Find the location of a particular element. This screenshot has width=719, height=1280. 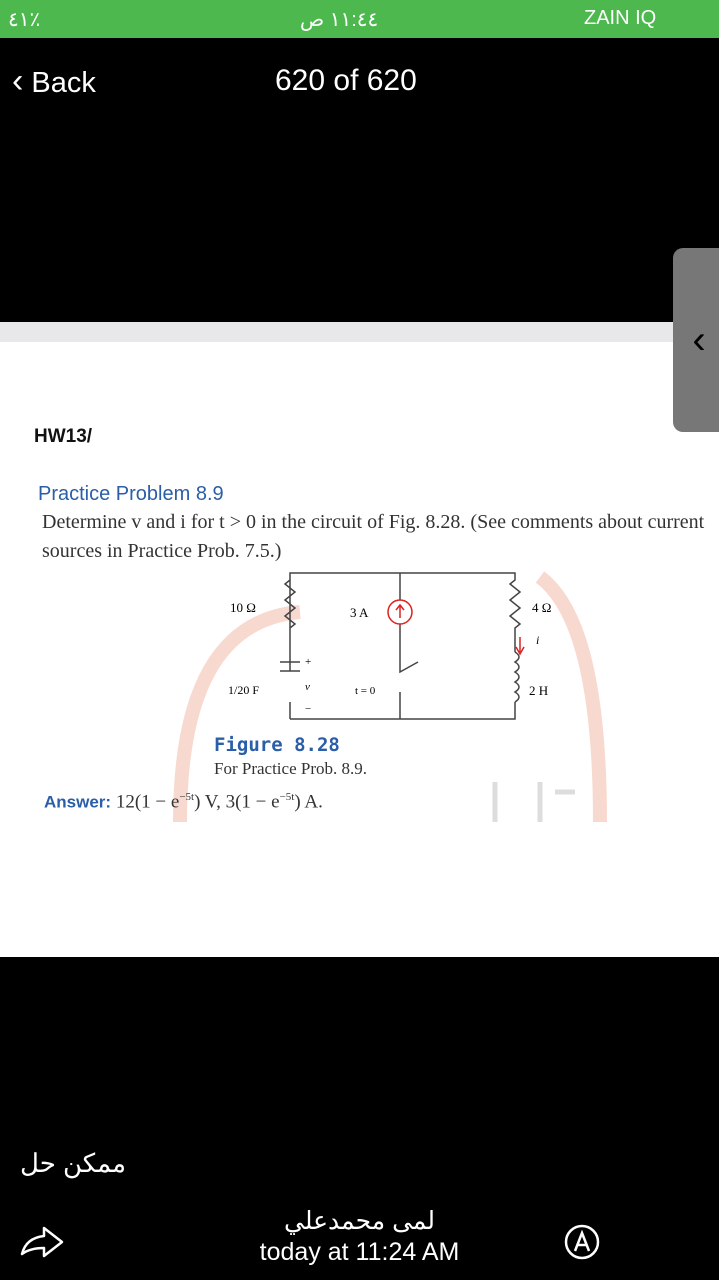

share-button is located at coordinates (43, 1242).